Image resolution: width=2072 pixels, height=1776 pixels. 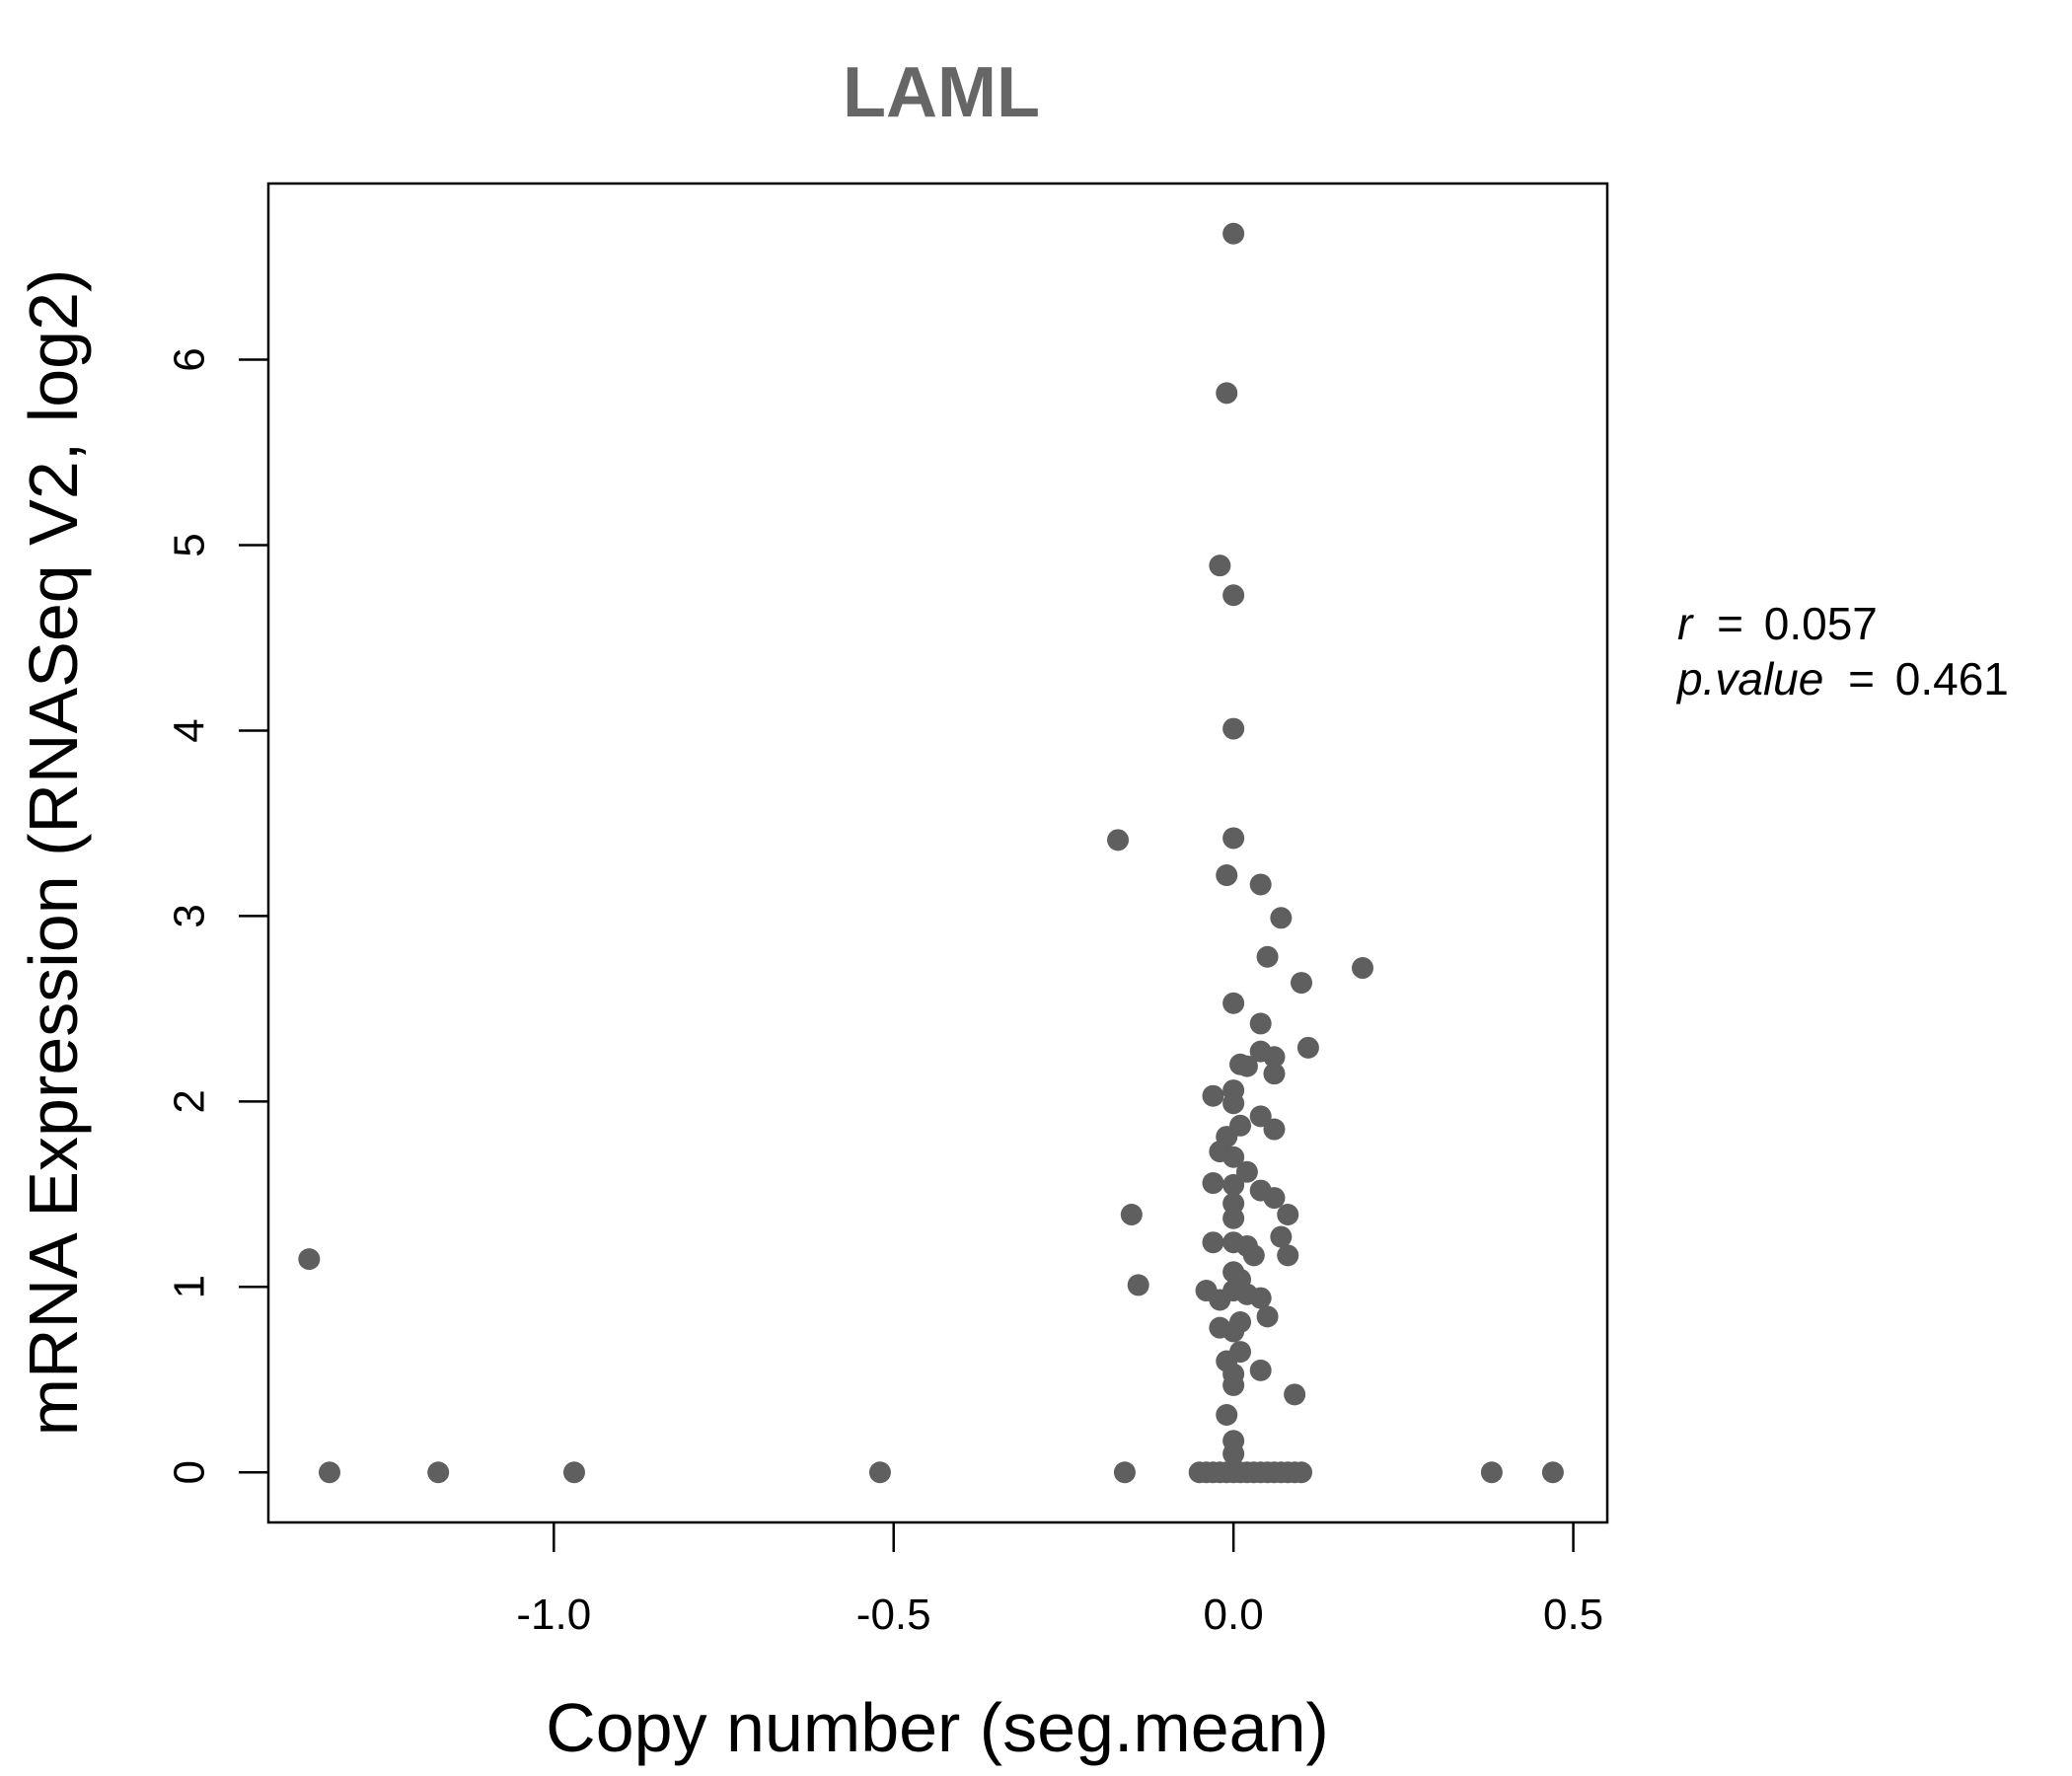 What do you see at coordinates (190, 916) in the screenshot?
I see `y-tick-label: 3` at bounding box center [190, 916].